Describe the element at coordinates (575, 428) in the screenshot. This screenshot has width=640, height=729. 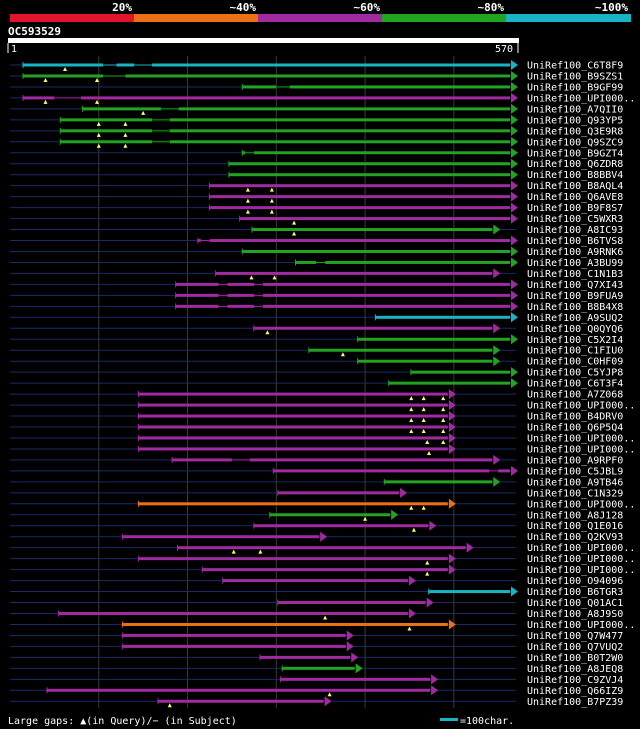
I see `hit-label: UniRef100_Q6P5Q4` at that location.